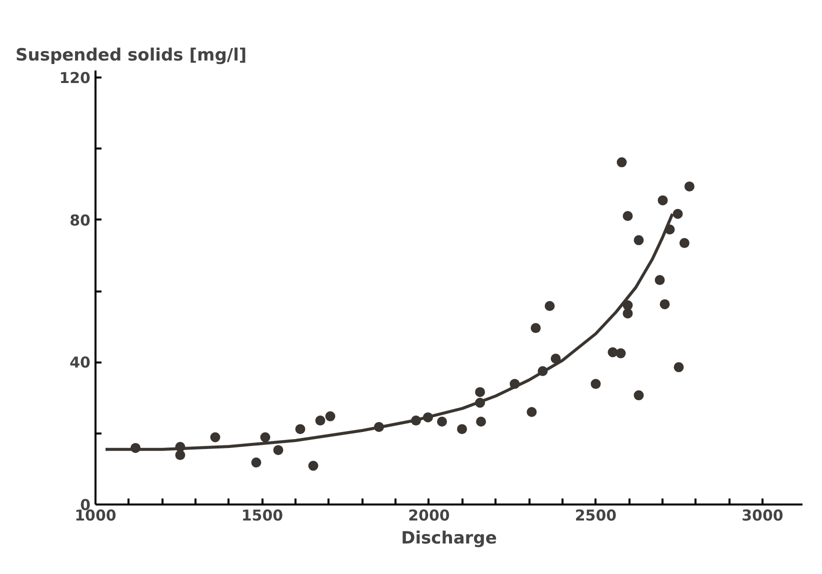 The width and height of the screenshot is (822, 574). What do you see at coordinates (595, 515) in the screenshot?
I see `x-tick-label: 2500` at bounding box center [595, 515].